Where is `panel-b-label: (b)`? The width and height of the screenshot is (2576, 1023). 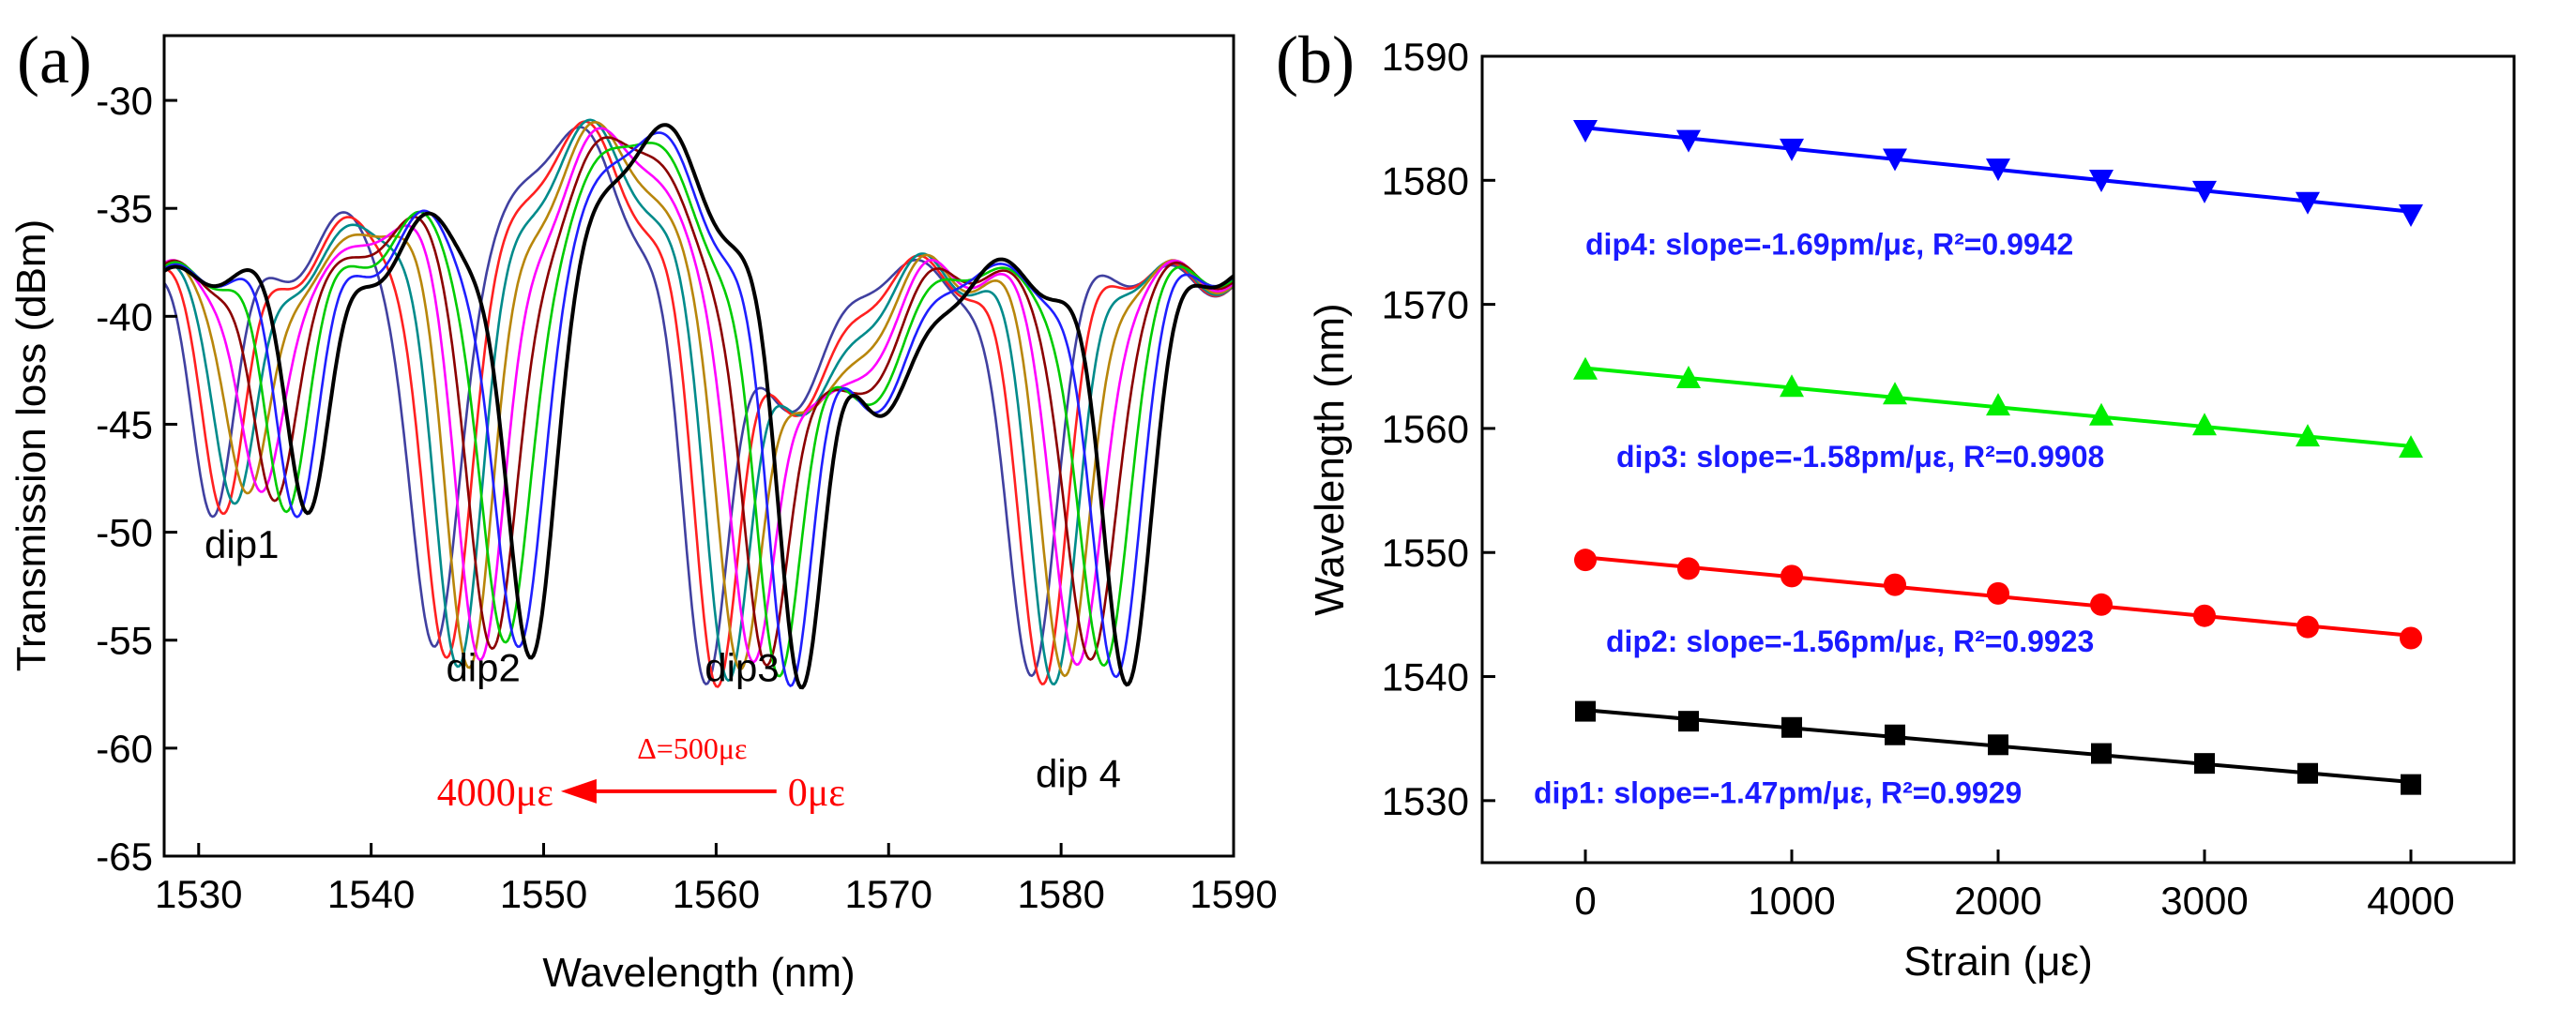
panel-b-label: (b) is located at coordinates (1316, 60).